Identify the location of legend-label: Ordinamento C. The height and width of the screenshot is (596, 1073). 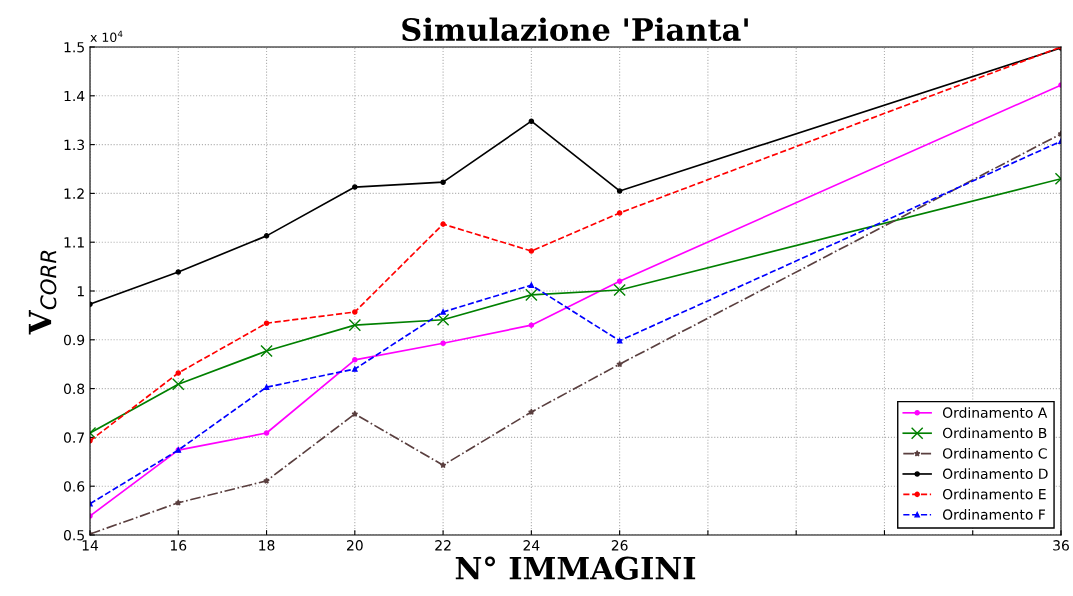
(994, 453).